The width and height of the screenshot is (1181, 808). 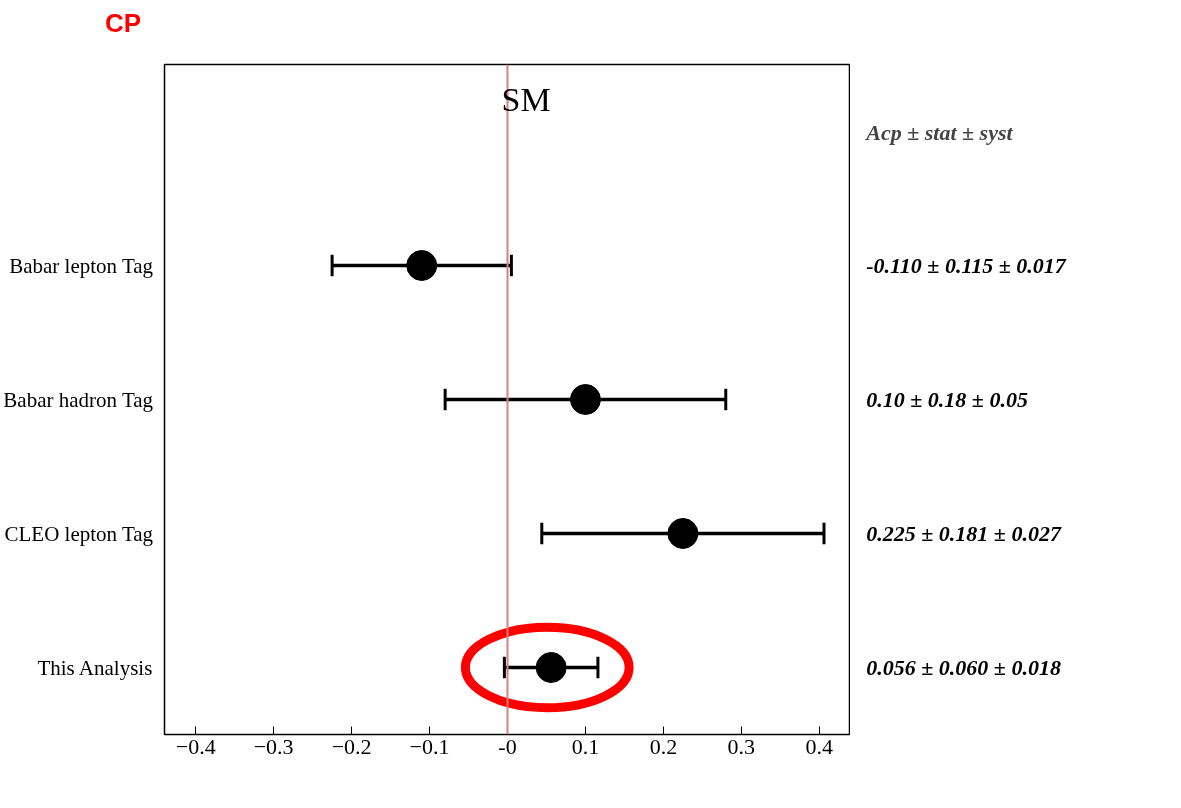 I want to click on text: -0.110 ± 0.115 ± 0.017, so click(x=966, y=265).